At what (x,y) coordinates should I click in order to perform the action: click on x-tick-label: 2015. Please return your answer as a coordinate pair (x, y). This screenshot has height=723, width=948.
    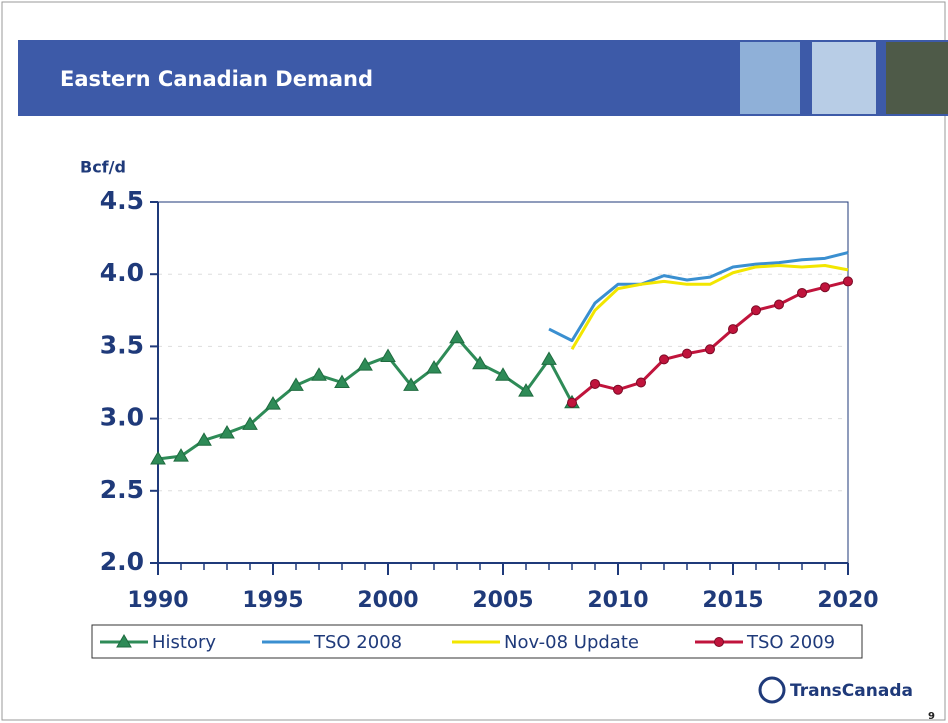
    Looking at the image, I should click on (732, 600).